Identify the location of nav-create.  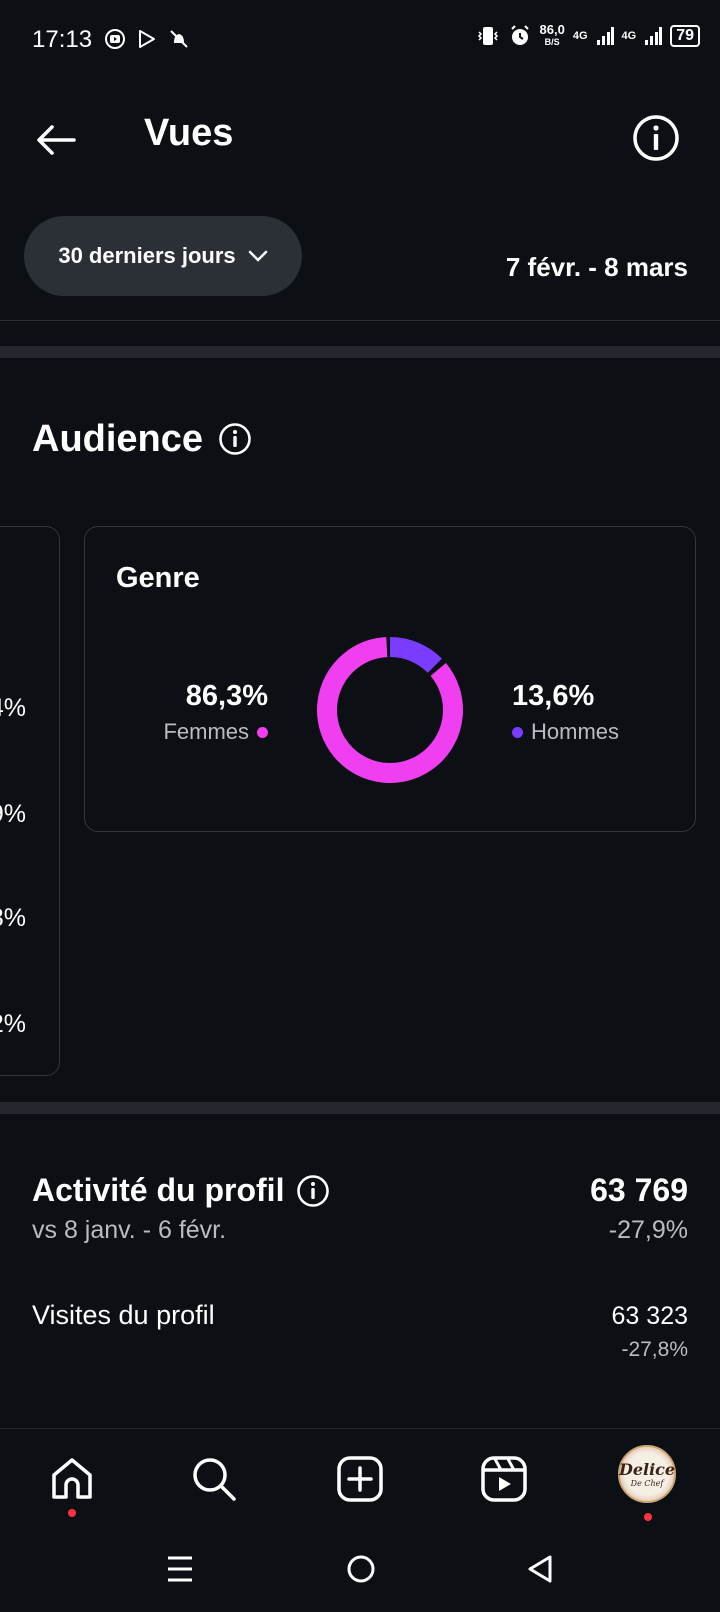
(360, 1479).